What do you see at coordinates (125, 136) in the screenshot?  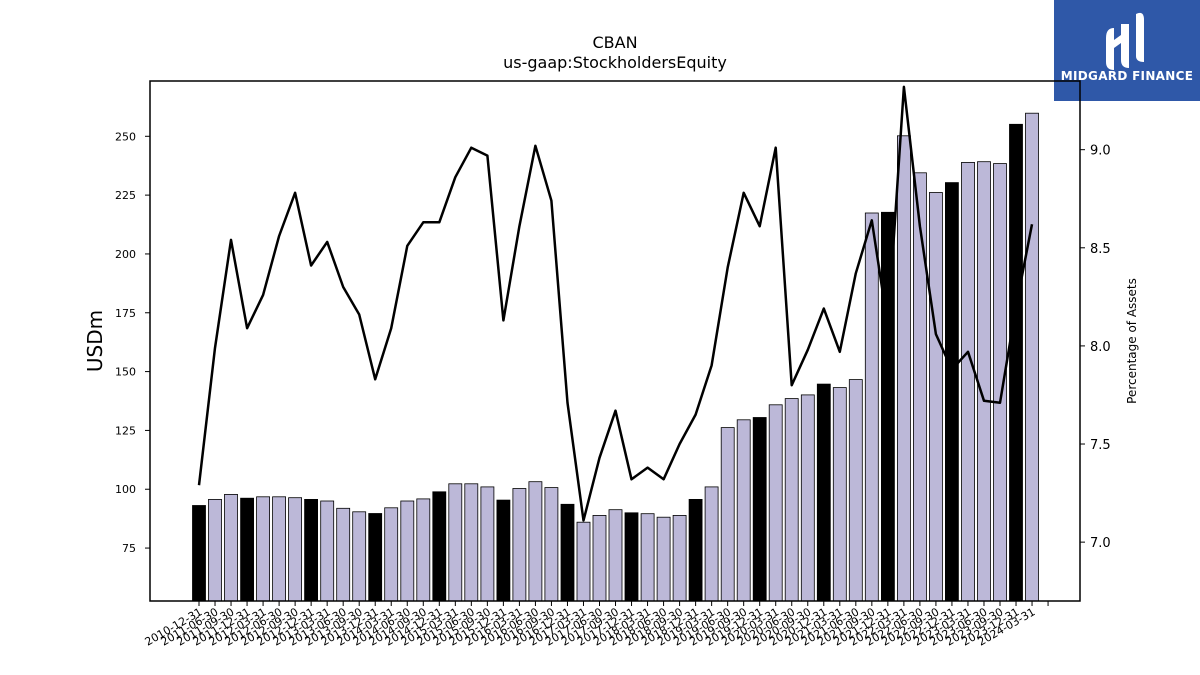 I see `y-tick-label: 250` at bounding box center [125, 136].